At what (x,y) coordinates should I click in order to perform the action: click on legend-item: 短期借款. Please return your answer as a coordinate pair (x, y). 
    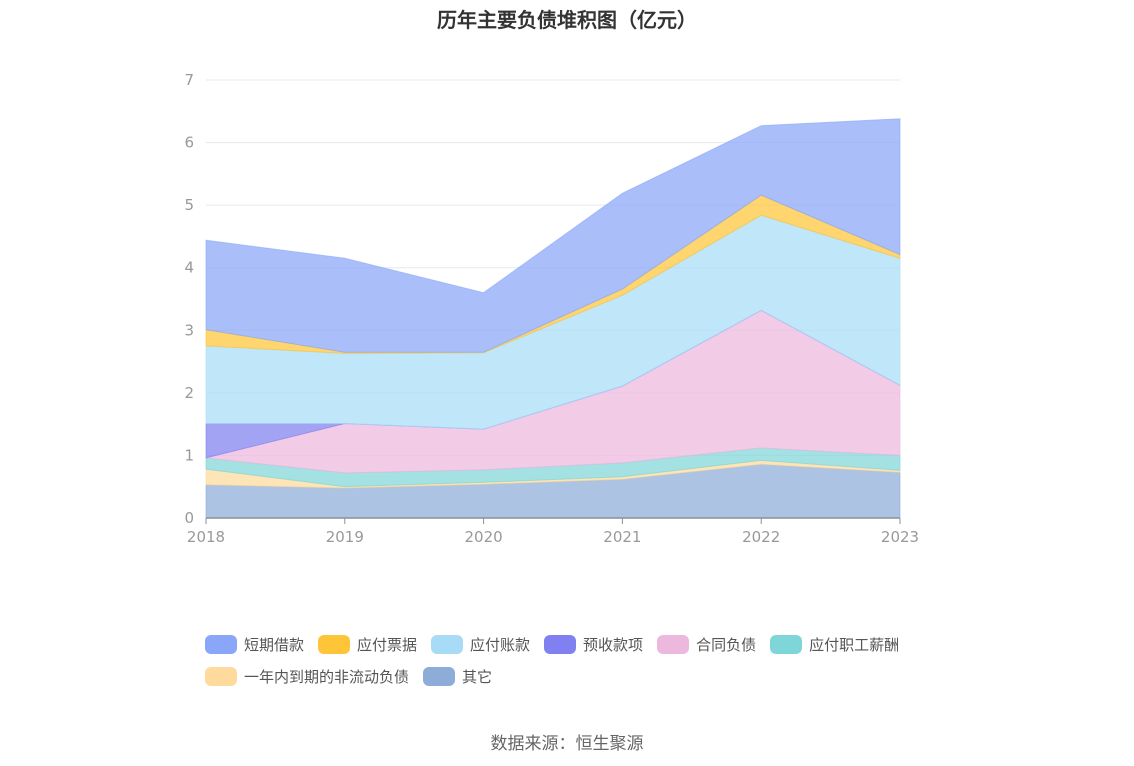
    Looking at the image, I should click on (254, 644).